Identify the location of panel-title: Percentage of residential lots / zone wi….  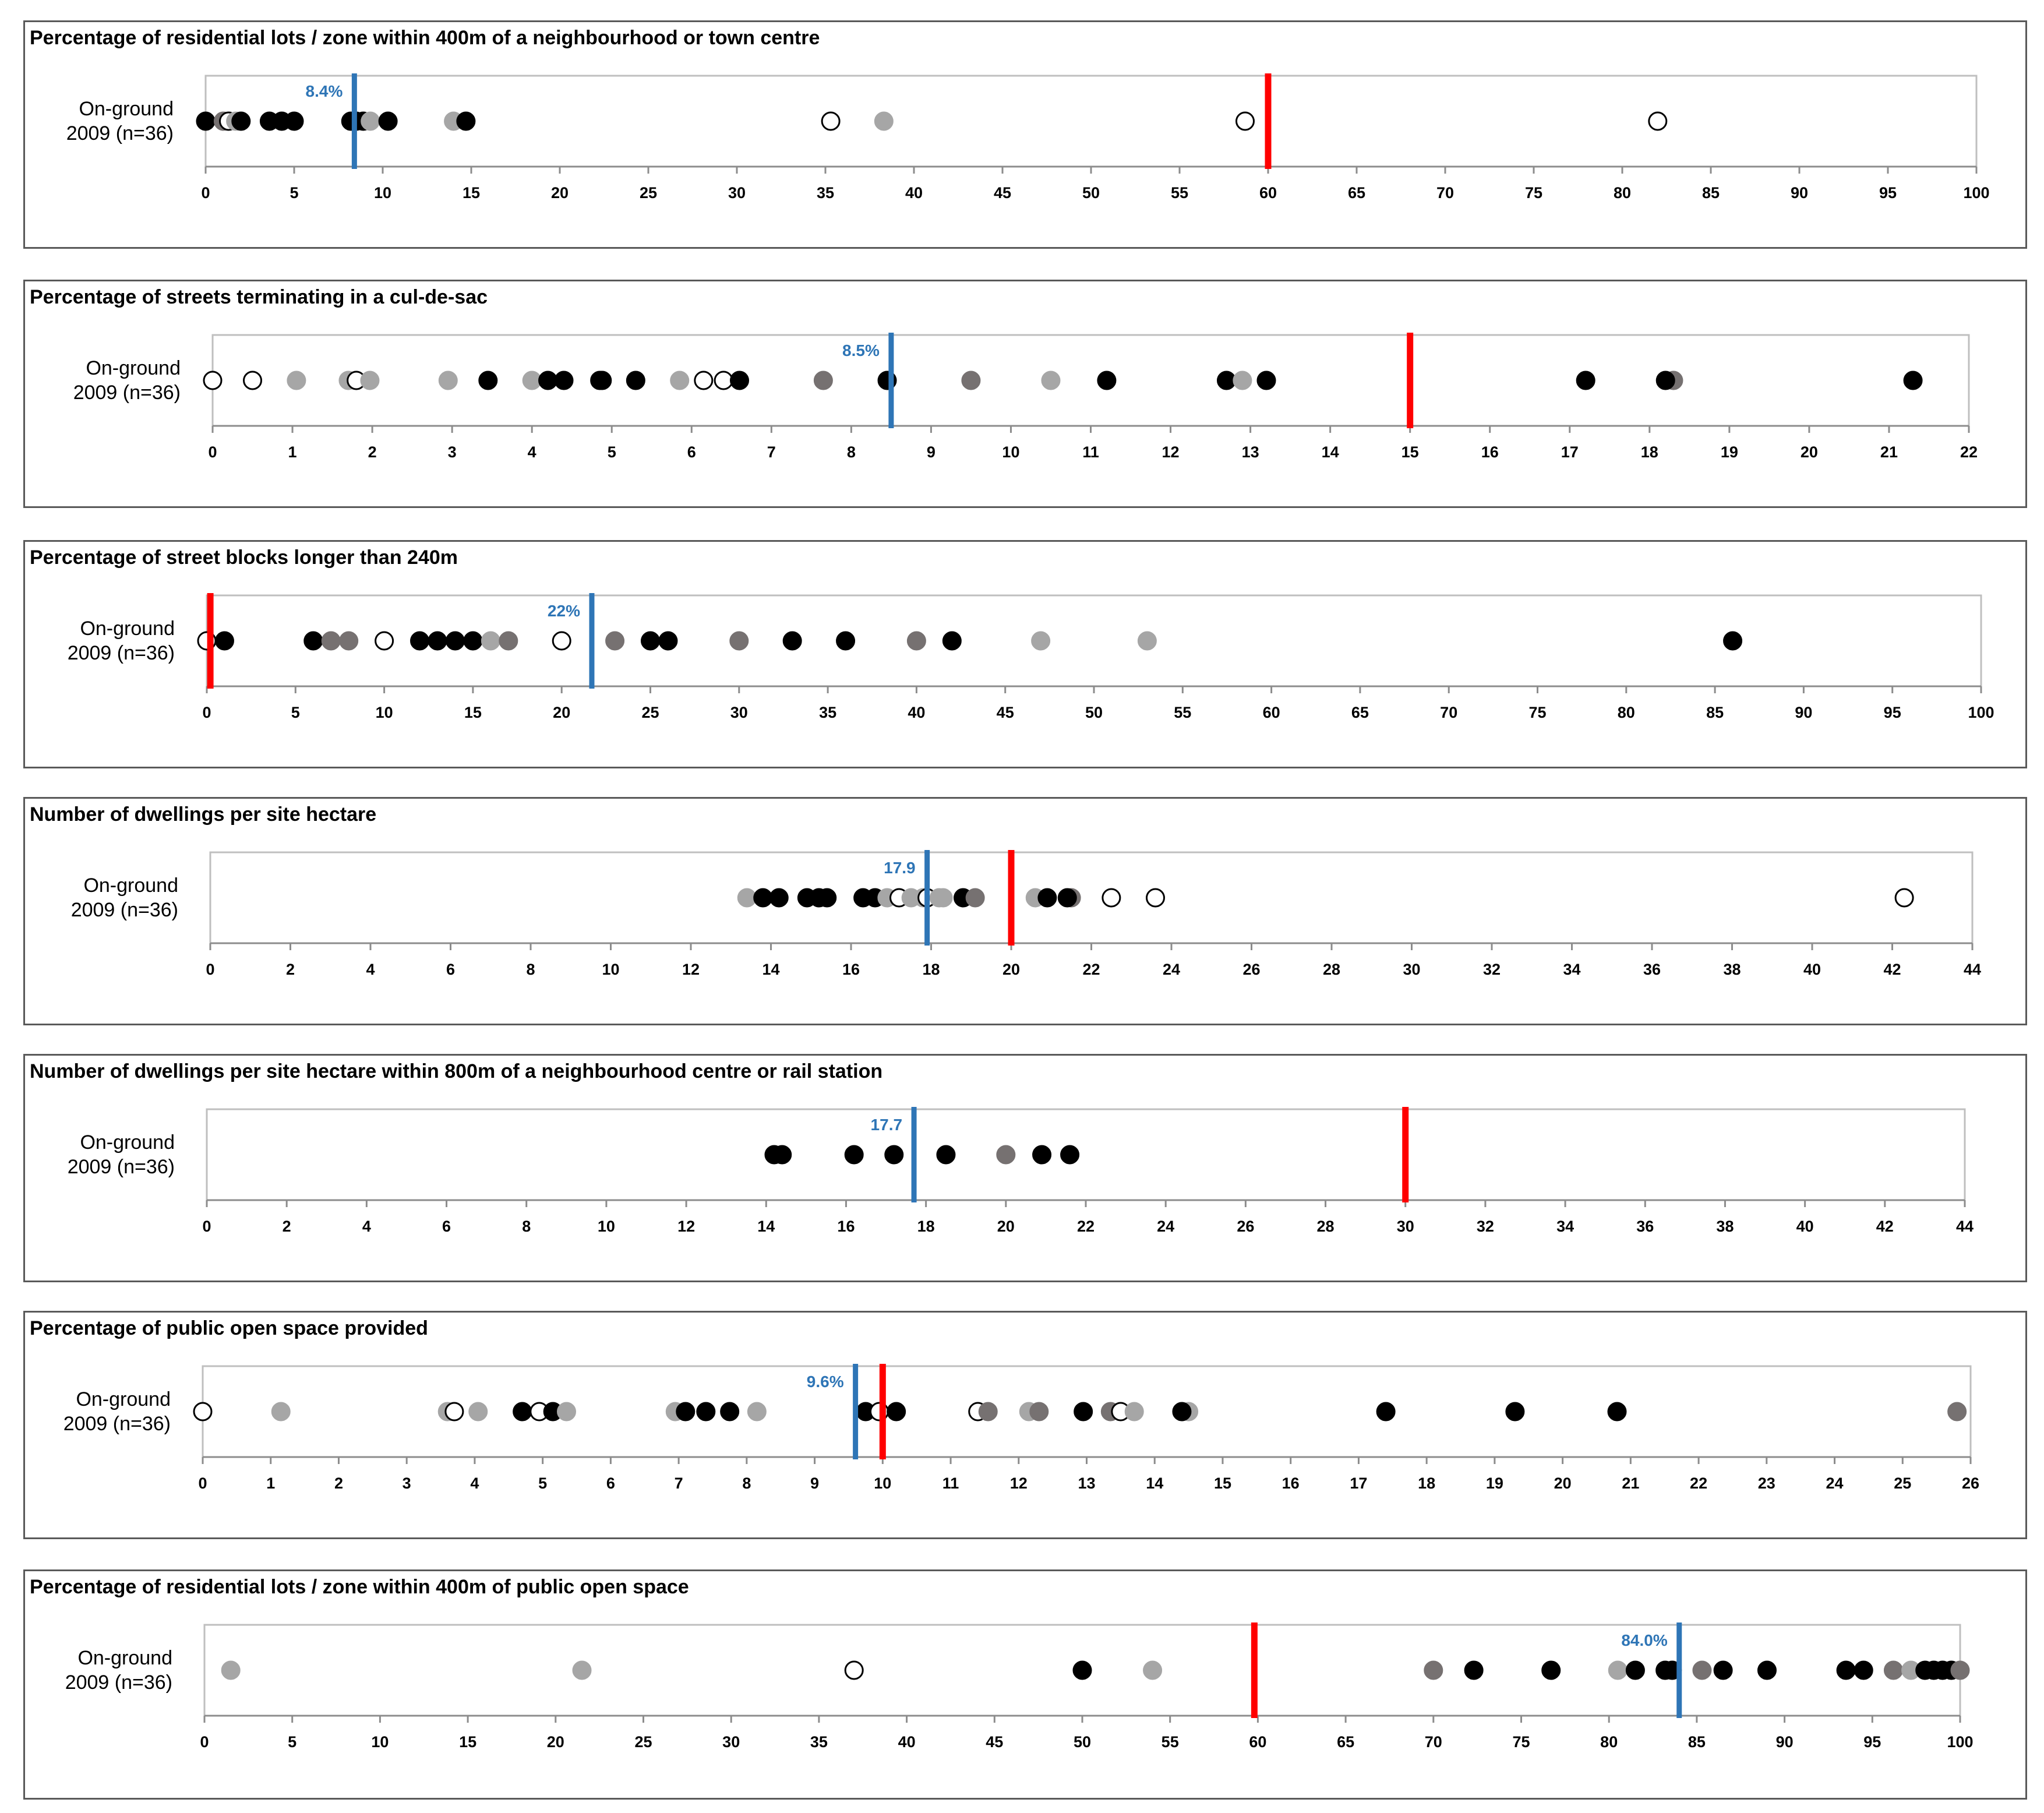
(425, 38).